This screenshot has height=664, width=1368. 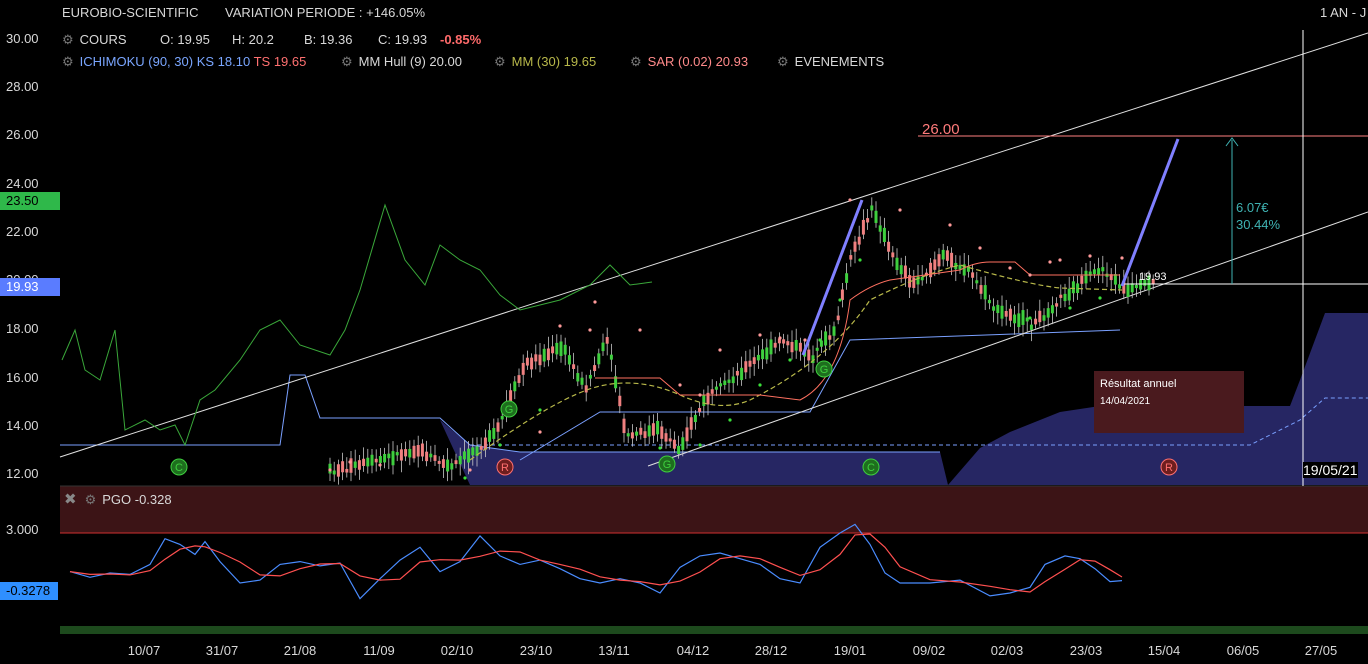 I want to click on gain-pct: 30.44%, so click(x=1258, y=224).